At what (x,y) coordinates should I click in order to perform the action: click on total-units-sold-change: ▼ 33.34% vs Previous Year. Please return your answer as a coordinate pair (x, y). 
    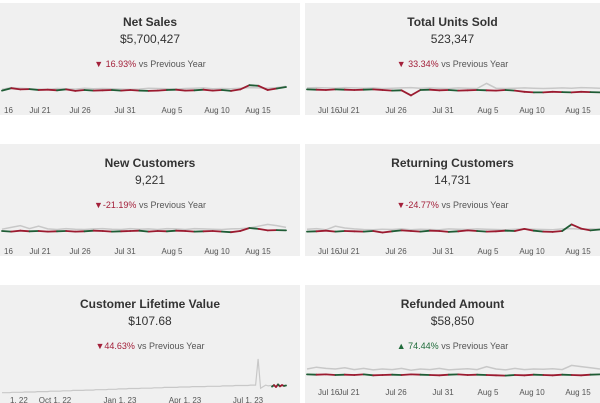
    Looking at the image, I should click on (452, 64).